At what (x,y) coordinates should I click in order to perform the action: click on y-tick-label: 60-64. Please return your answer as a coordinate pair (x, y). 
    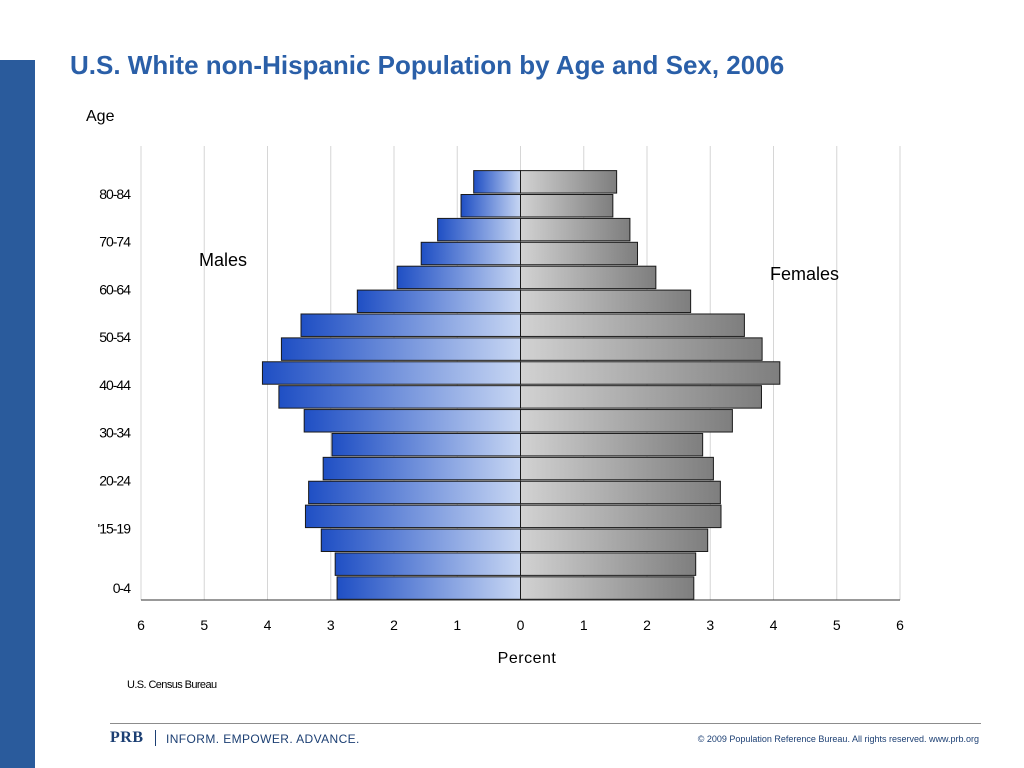
    Looking at the image, I should click on (115, 289).